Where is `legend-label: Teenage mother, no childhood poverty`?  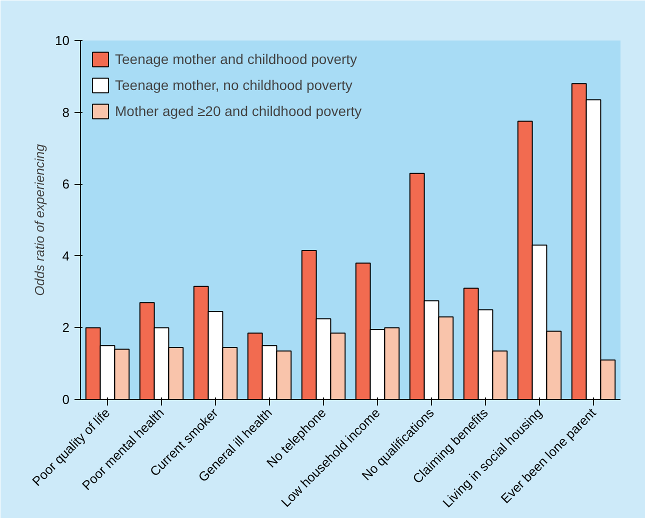
legend-label: Teenage mother, no childhood poverty is located at coordinates (233, 85).